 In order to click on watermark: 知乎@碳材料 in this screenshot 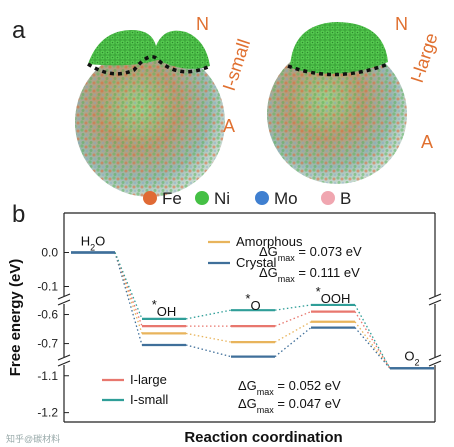, I will do `click(33, 438)`.